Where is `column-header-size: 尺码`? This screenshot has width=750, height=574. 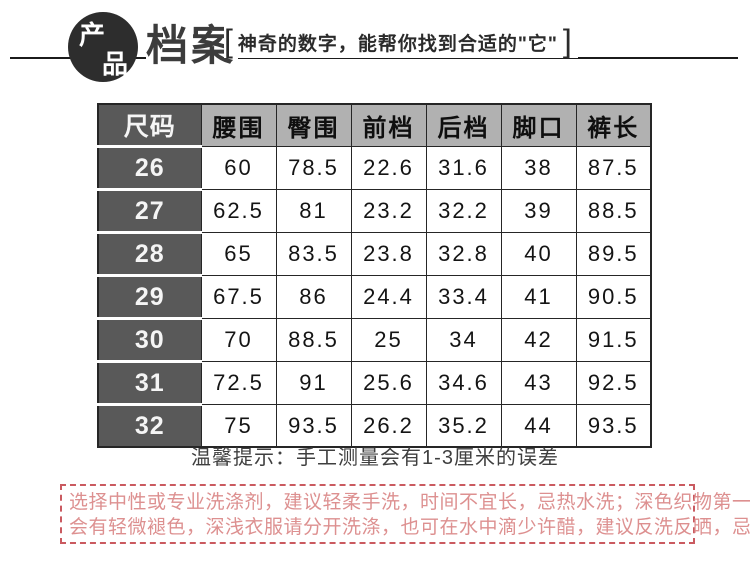 column-header-size: 尺码 is located at coordinates (149, 125).